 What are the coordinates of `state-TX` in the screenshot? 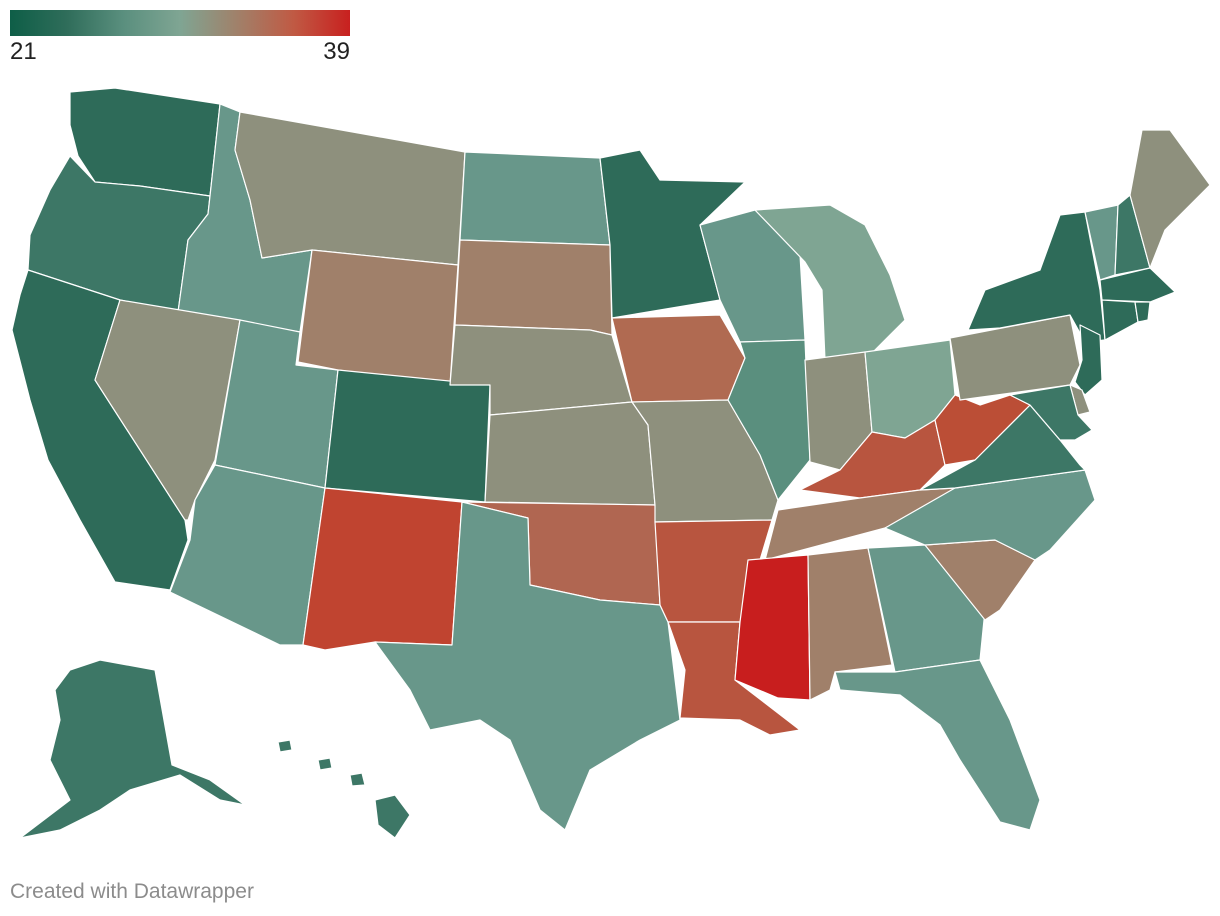 It's located at (527, 666).